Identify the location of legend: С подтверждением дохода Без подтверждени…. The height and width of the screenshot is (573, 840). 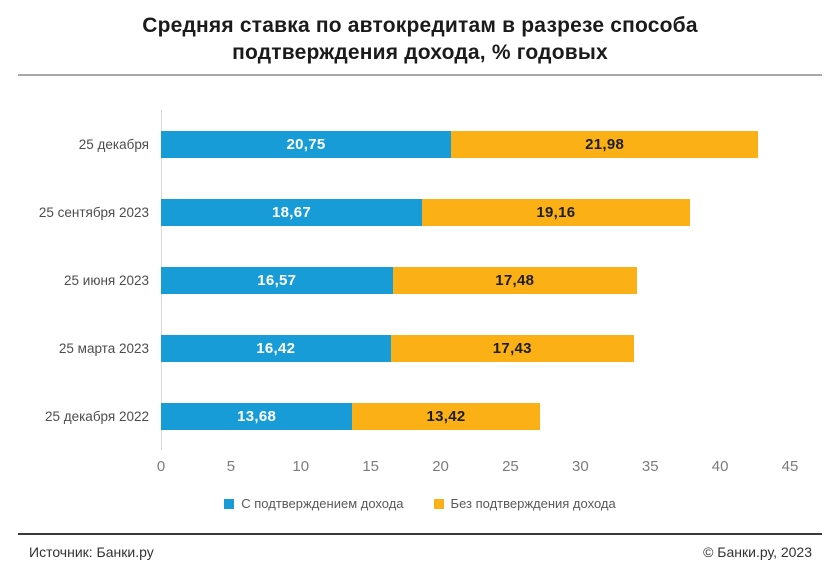
(420, 503).